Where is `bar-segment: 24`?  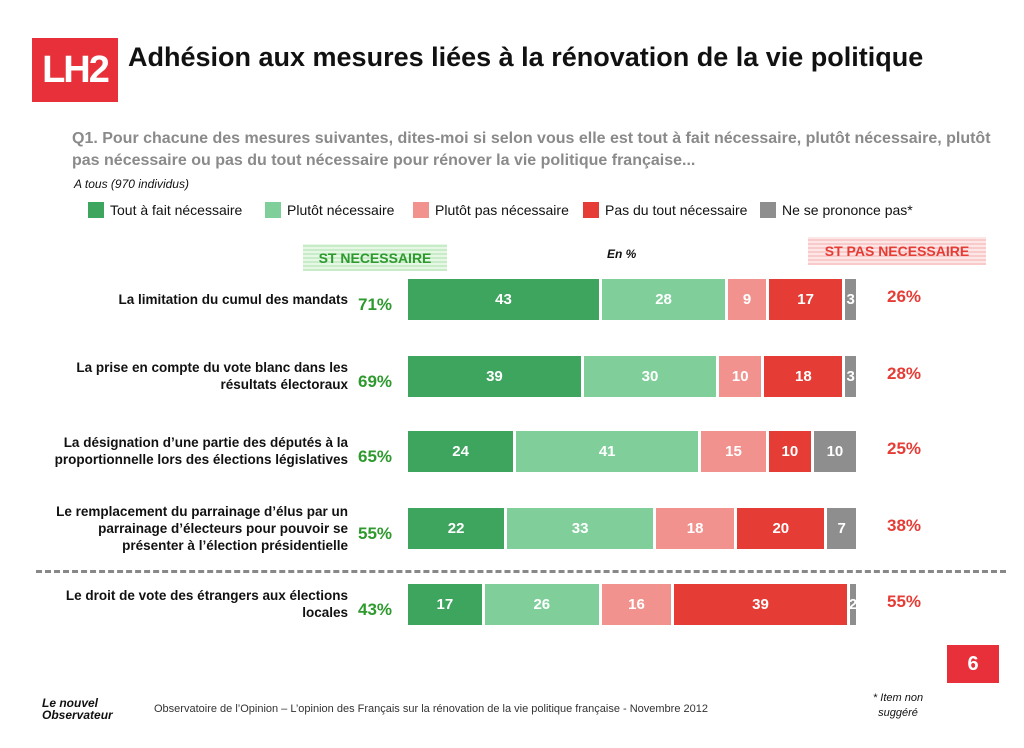 bar-segment: 24 is located at coordinates (461, 451).